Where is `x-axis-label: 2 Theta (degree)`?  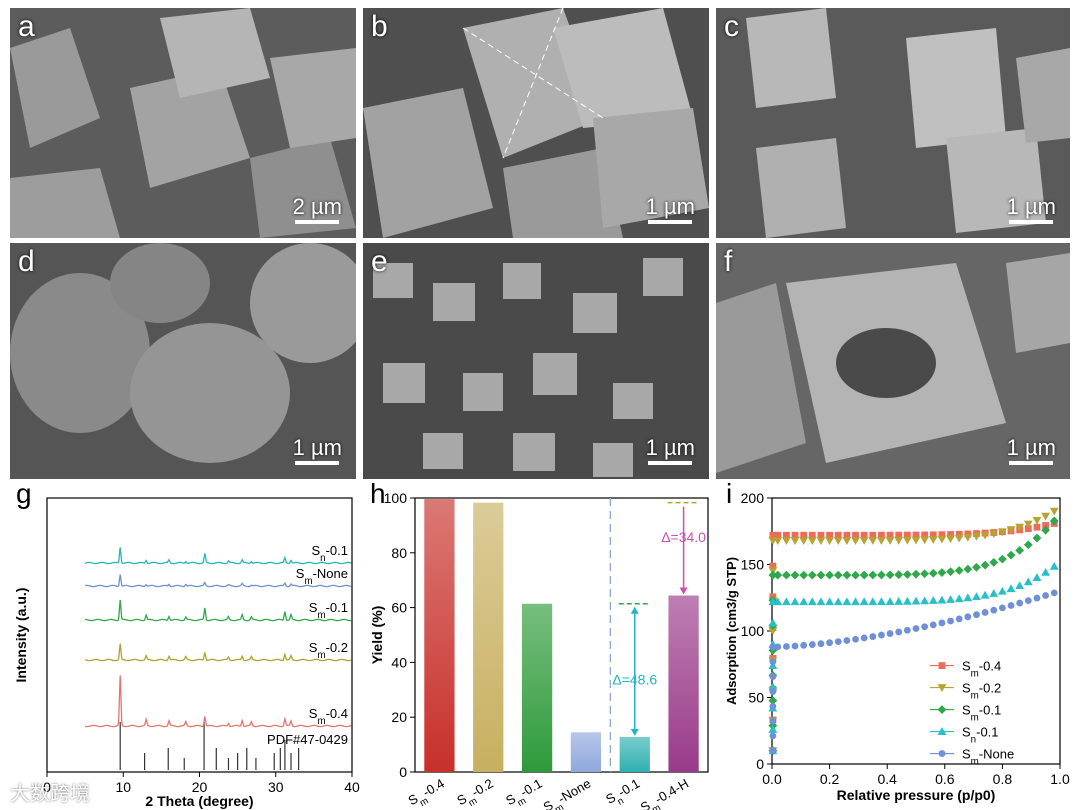 x-axis-label: 2 Theta (degree) is located at coordinates (199, 801).